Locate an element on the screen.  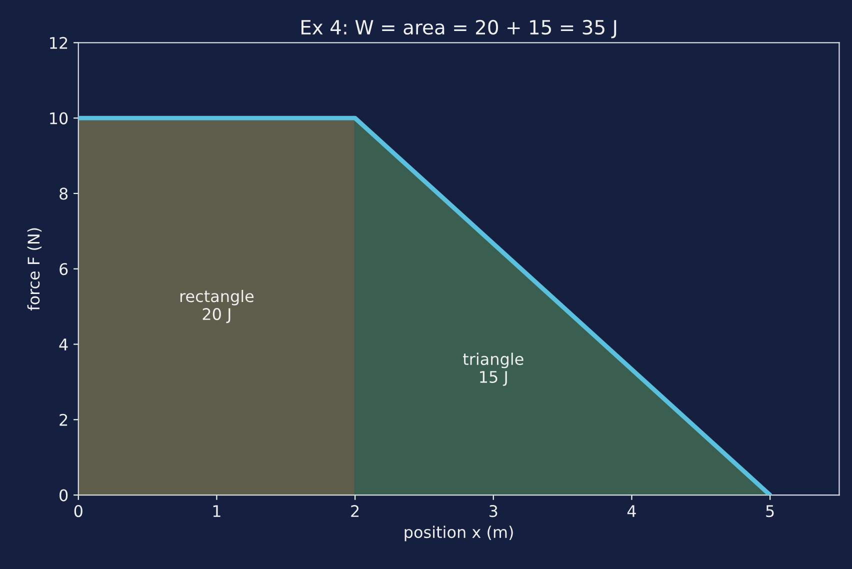
x-tick-label: 1 is located at coordinates (216, 511).